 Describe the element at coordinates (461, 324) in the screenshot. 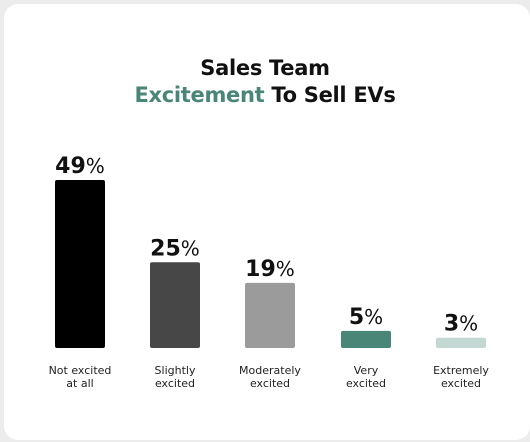

I see `data-label-5: 3%` at that location.